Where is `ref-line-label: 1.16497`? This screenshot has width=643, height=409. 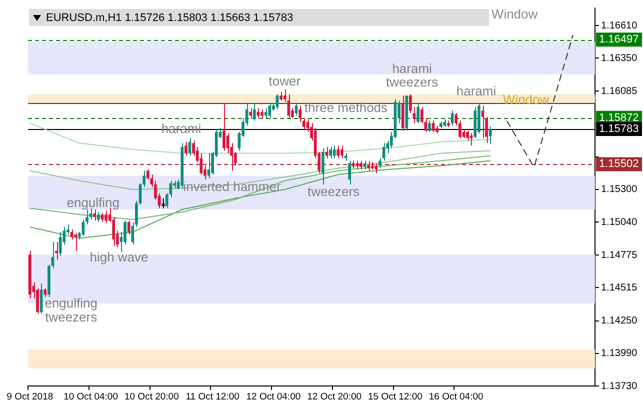
ref-line-label: 1.16497 is located at coordinates (619, 40).